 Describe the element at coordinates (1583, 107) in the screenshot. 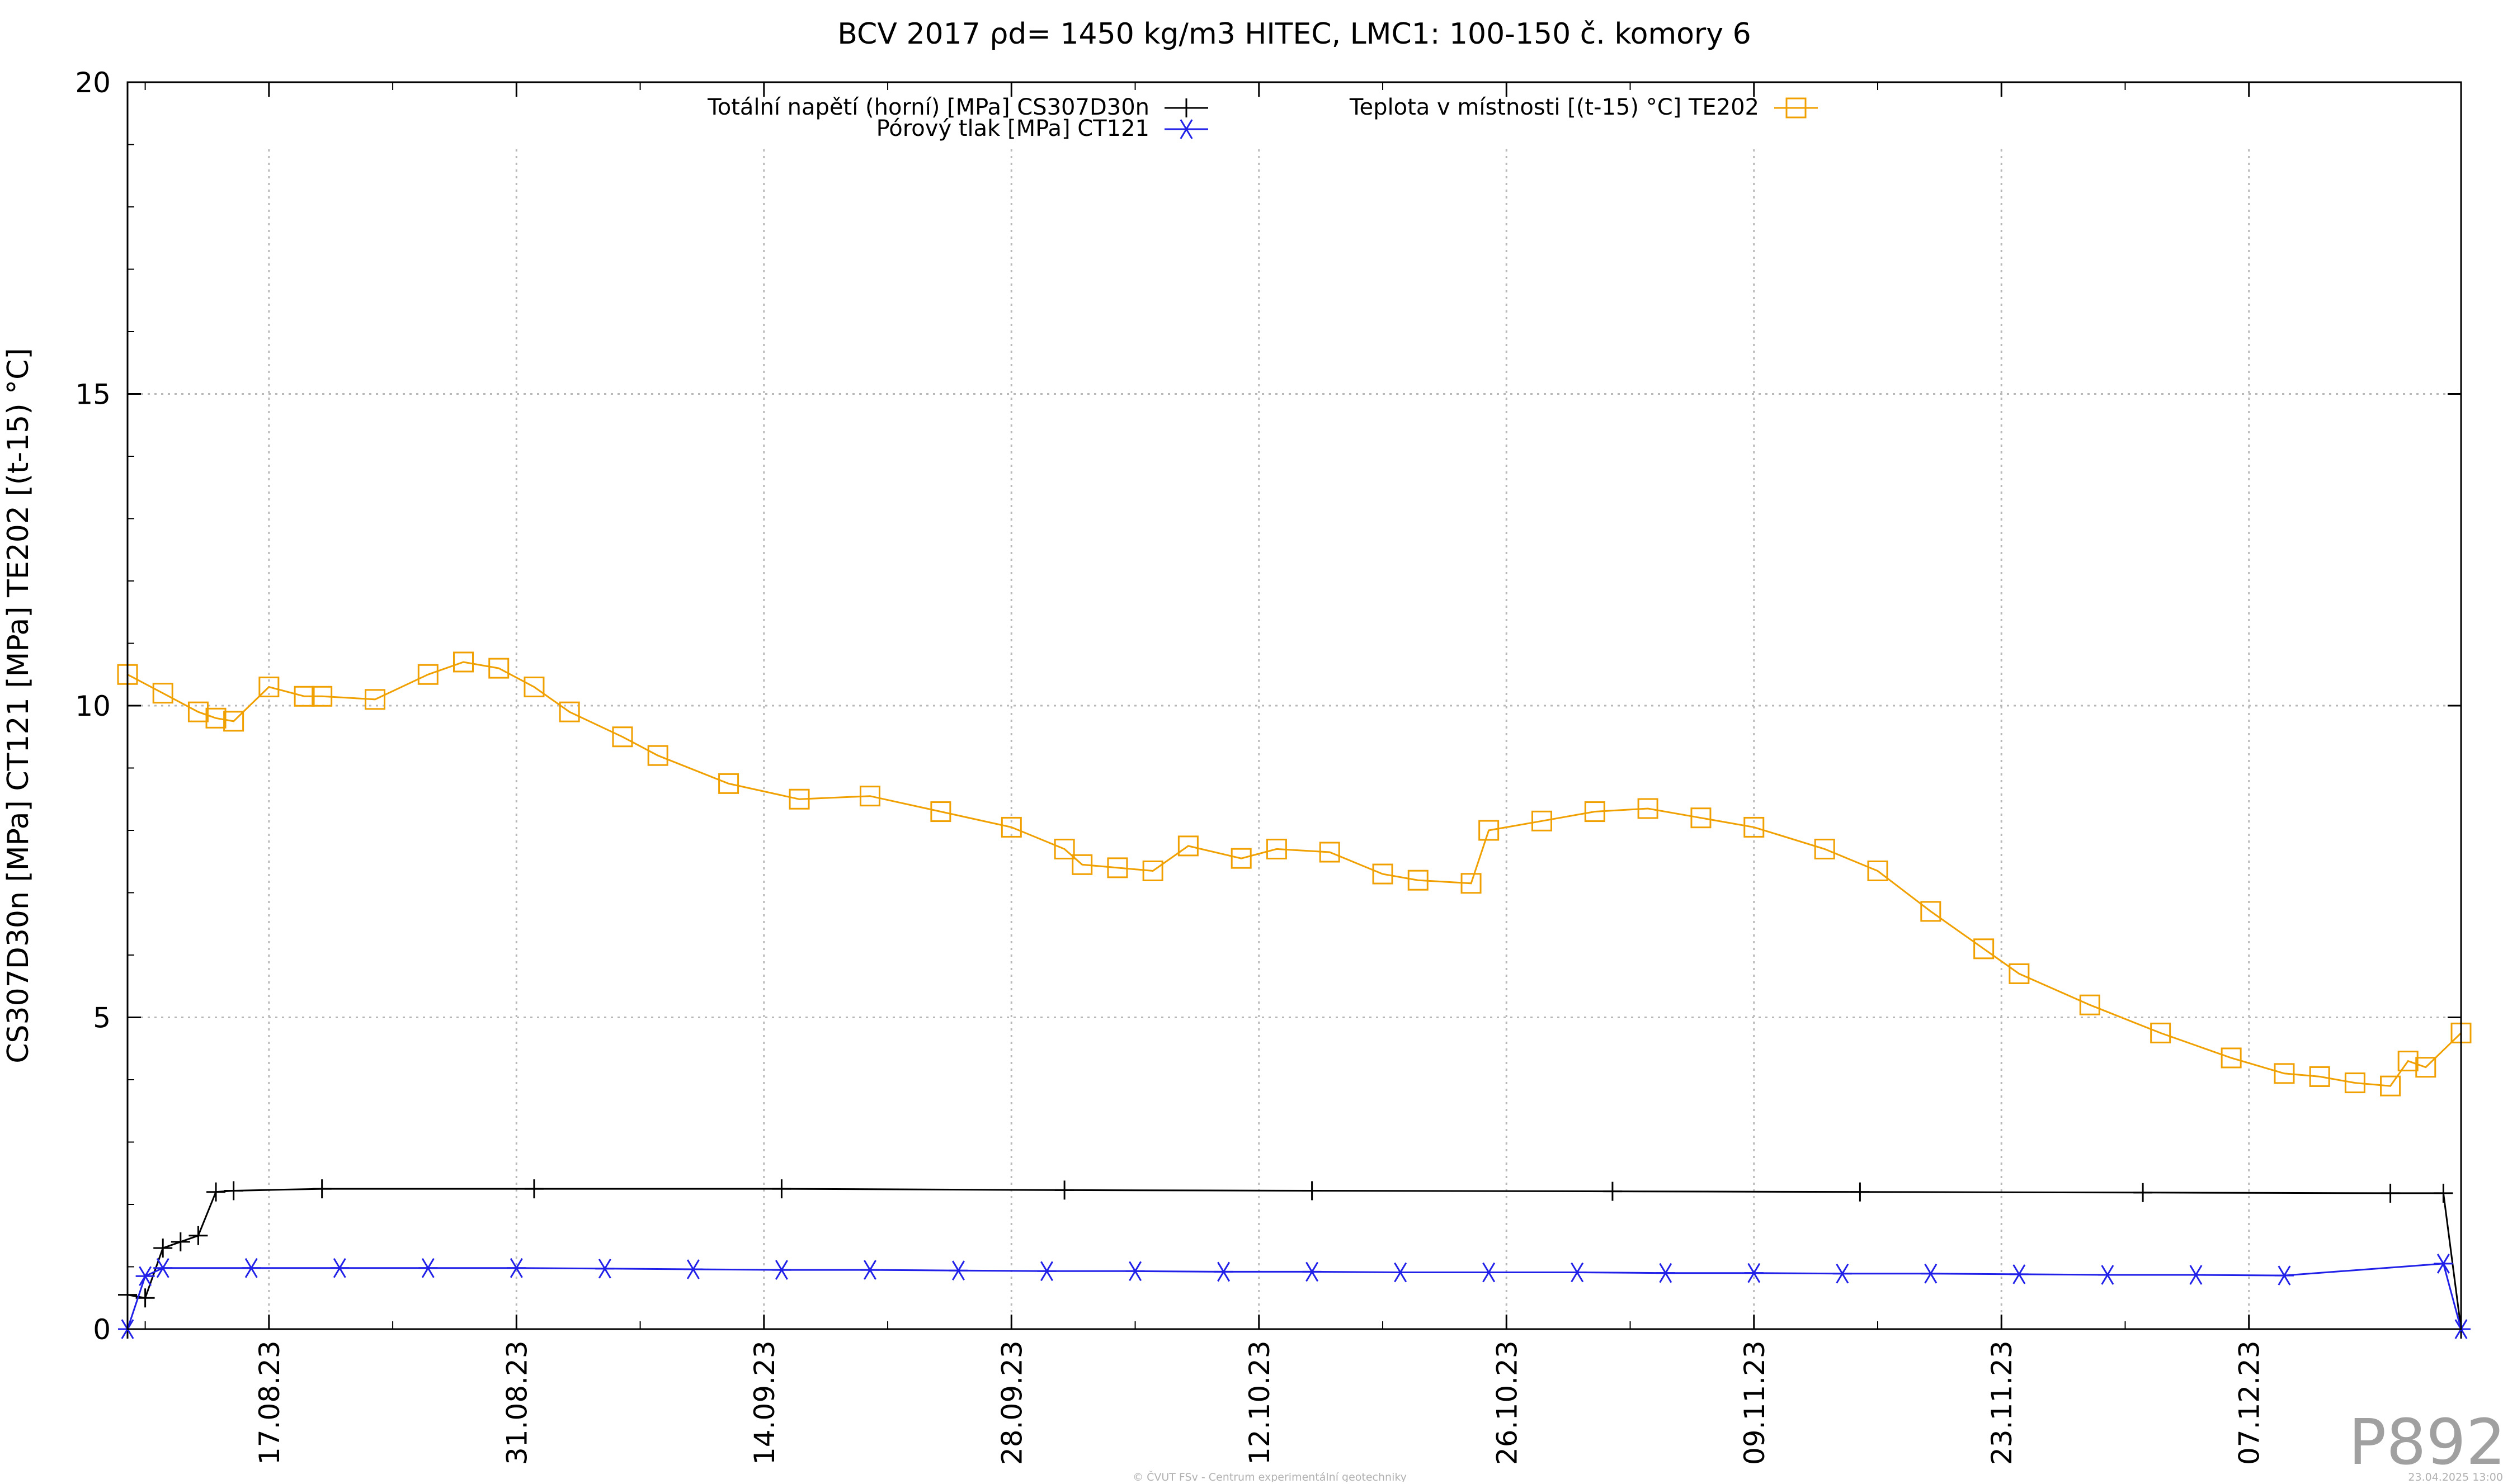

I see `legend-entry: Teplota v místnosti [(t-15) °C] TE202` at that location.